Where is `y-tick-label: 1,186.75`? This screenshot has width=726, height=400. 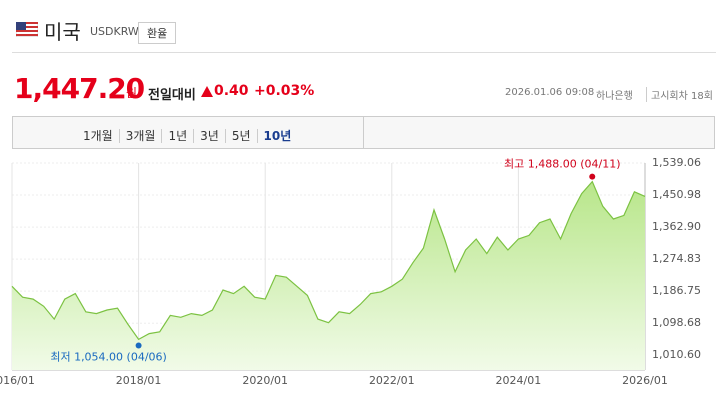 y-tick-label: 1,186.75 is located at coordinates (676, 290).